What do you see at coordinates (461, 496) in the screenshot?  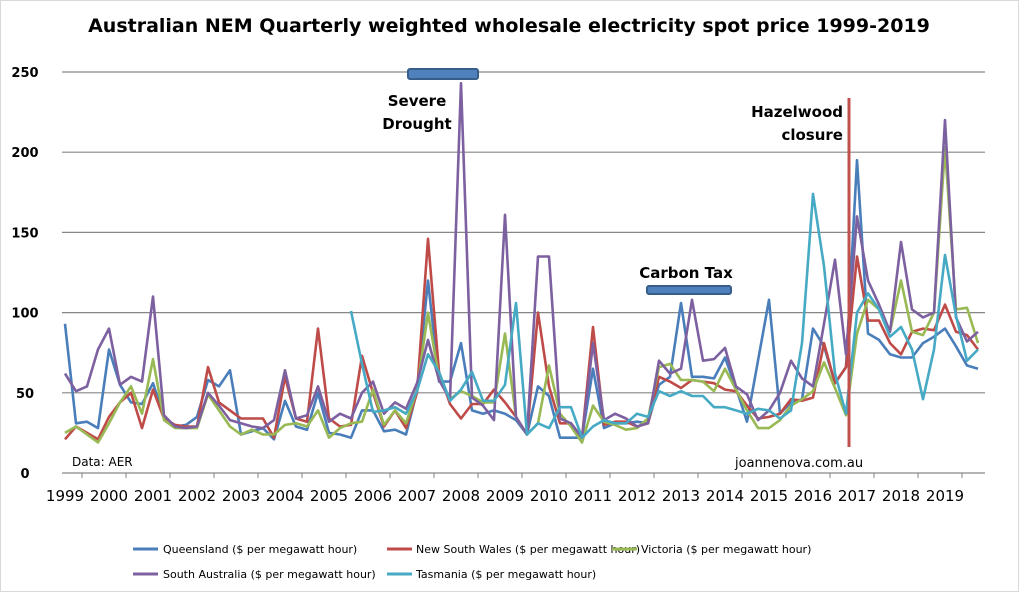 I see `x-tick-label: 2008` at bounding box center [461, 496].